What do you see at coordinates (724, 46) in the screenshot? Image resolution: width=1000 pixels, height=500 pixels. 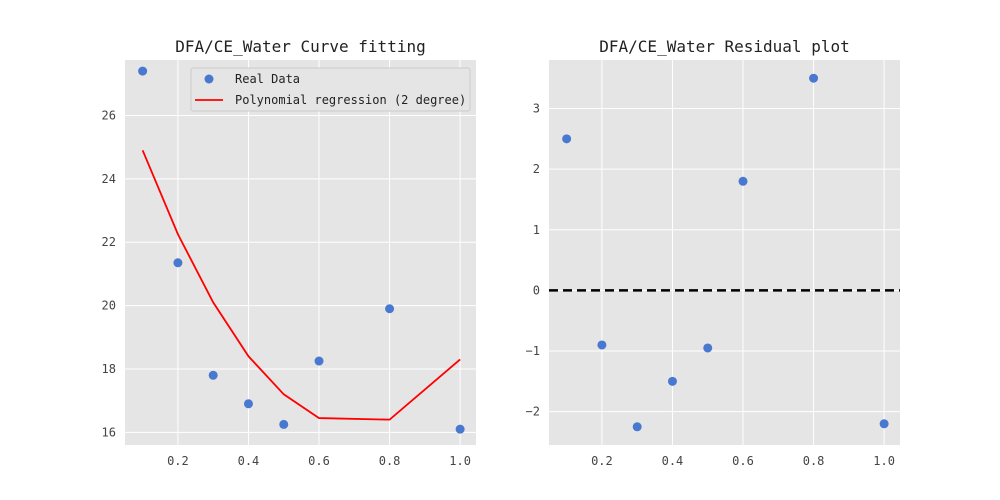 I see `chart-title: DFA/CE_Water Residual plot` at bounding box center [724, 46].